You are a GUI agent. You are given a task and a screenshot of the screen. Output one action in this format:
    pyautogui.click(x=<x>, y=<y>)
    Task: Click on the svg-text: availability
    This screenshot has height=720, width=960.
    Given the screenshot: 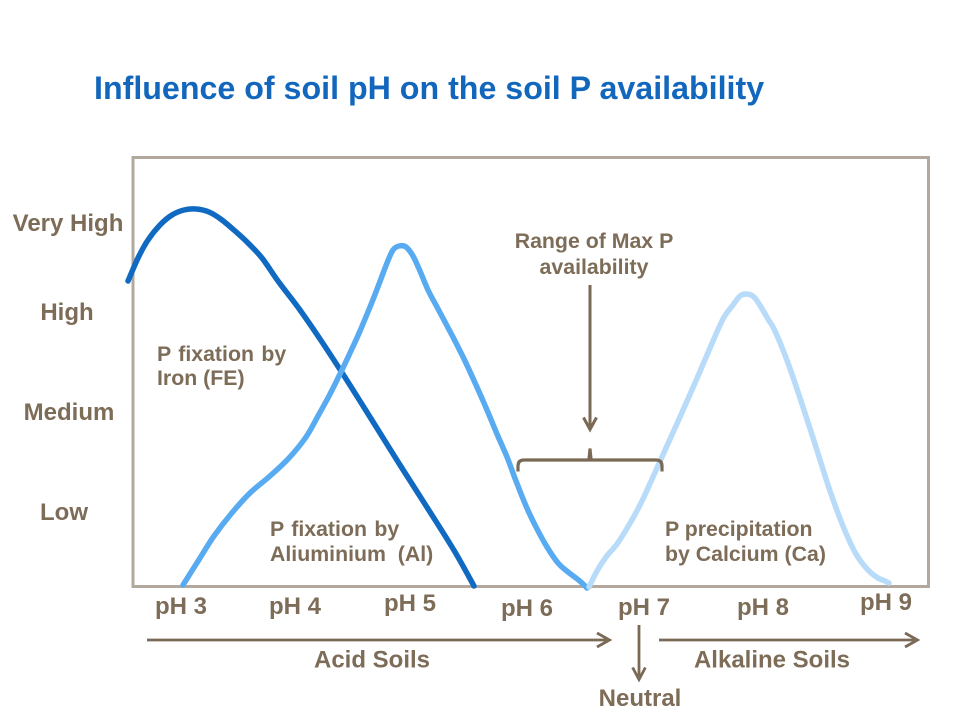 What is the action you would take?
    pyautogui.click(x=594, y=267)
    